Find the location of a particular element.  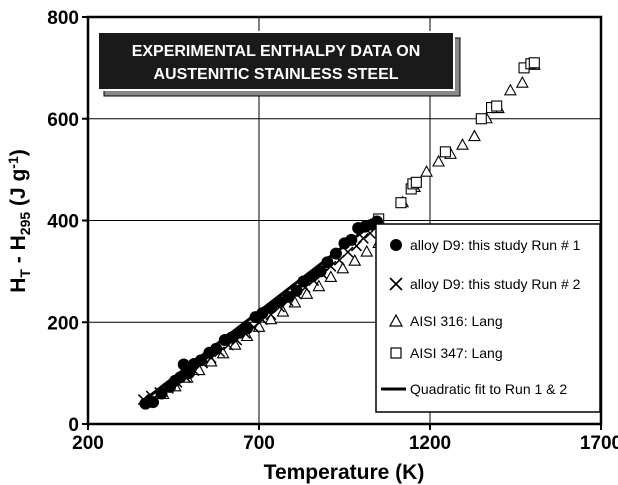

chart-title-line-2: AUSTENITIC STAINLESS STEEL is located at coordinates (275, 74).